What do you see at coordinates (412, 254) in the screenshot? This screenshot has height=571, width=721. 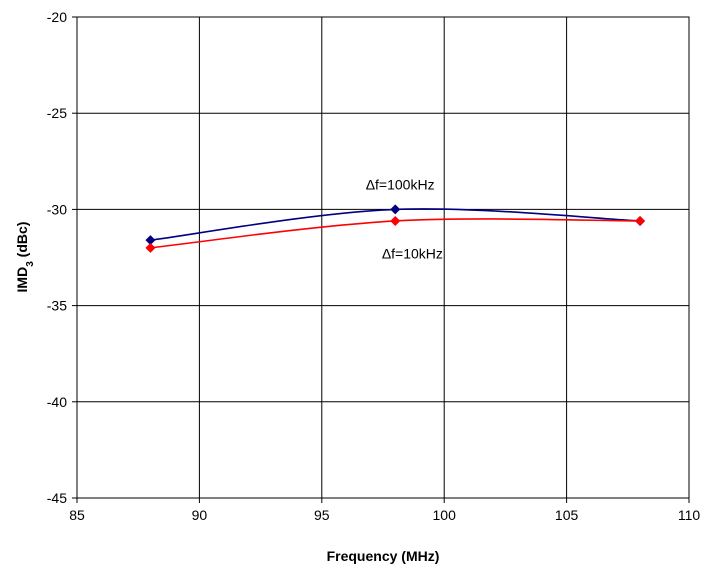 I see `annotation-1: Δf=10kHz` at bounding box center [412, 254].